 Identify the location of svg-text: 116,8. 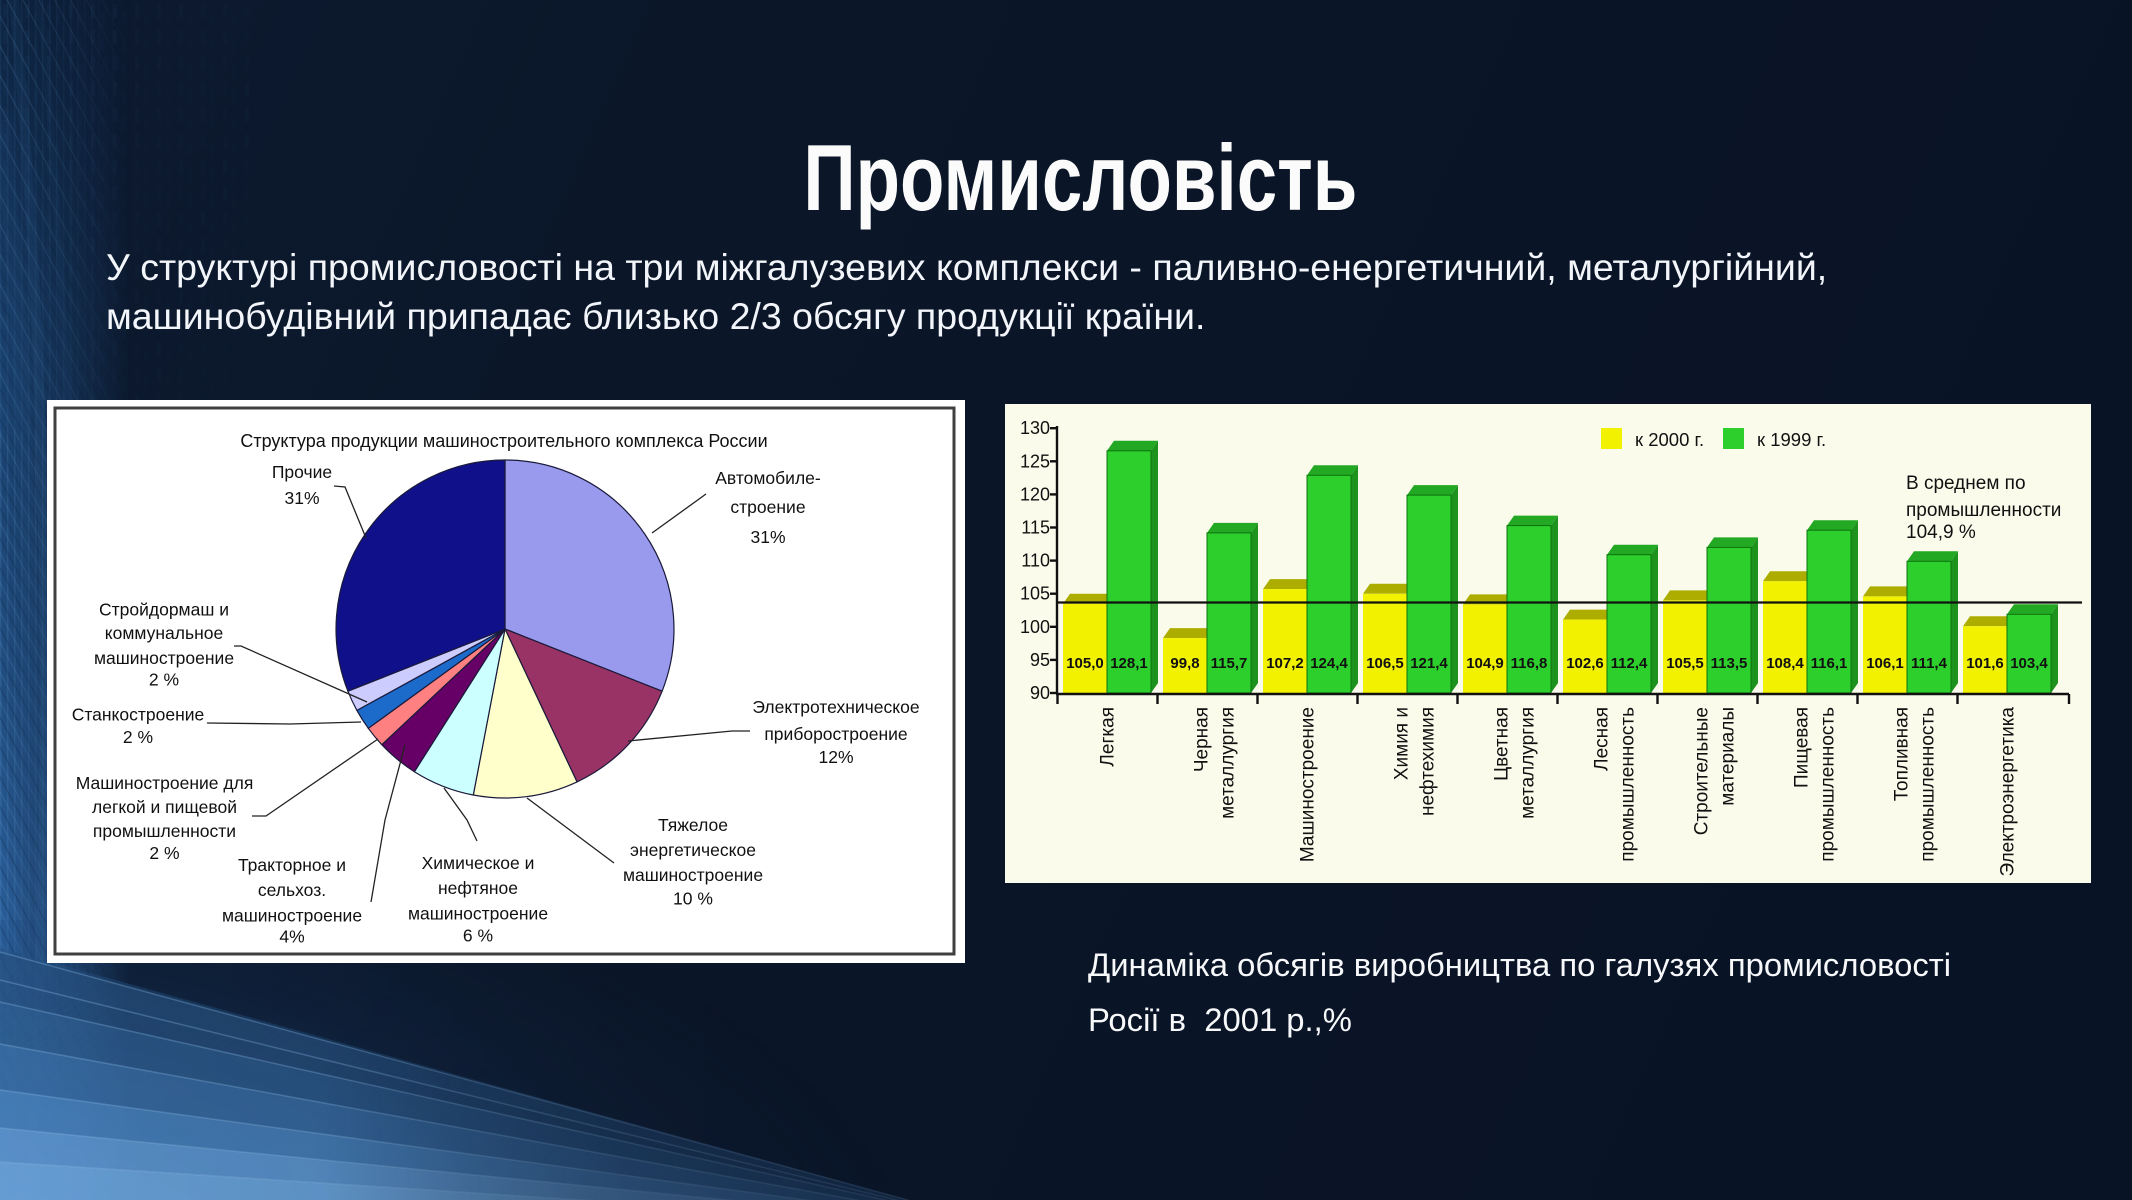
(1529, 663).